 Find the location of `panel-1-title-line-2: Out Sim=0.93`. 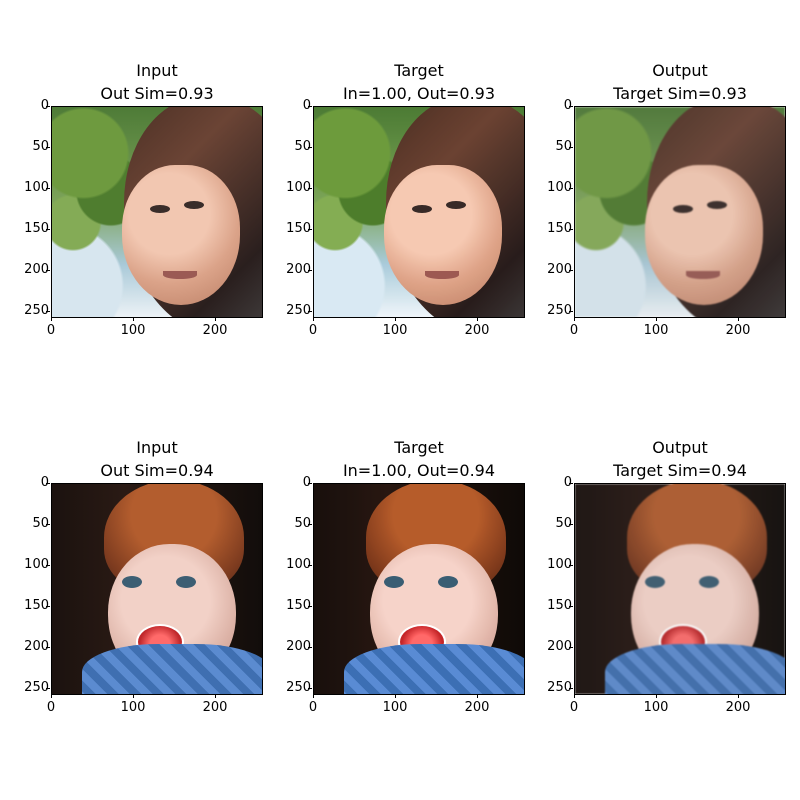

panel-1-title-line-2: Out Sim=0.93 is located at coordinates (157, 93).